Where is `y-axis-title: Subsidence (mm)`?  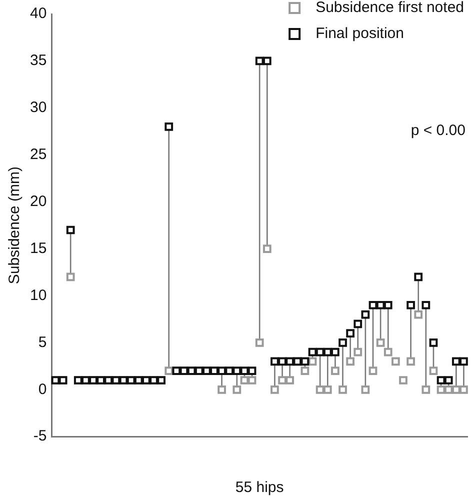
y-axis-title: Subsidence (mm) is located at coordinates (15, 225).